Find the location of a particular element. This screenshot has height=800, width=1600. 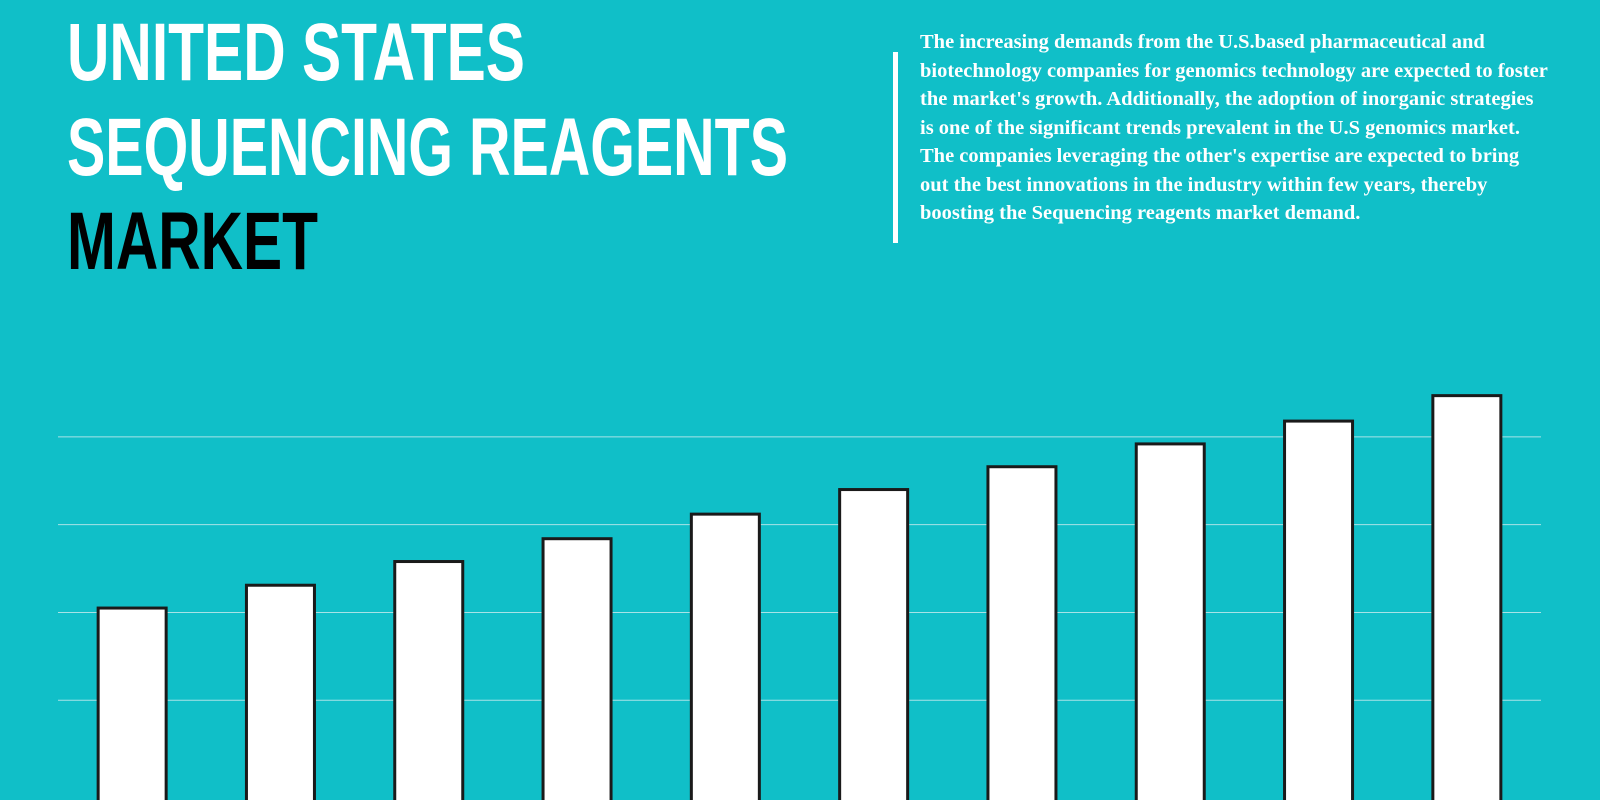

divider is located at coordinates (895, 147).